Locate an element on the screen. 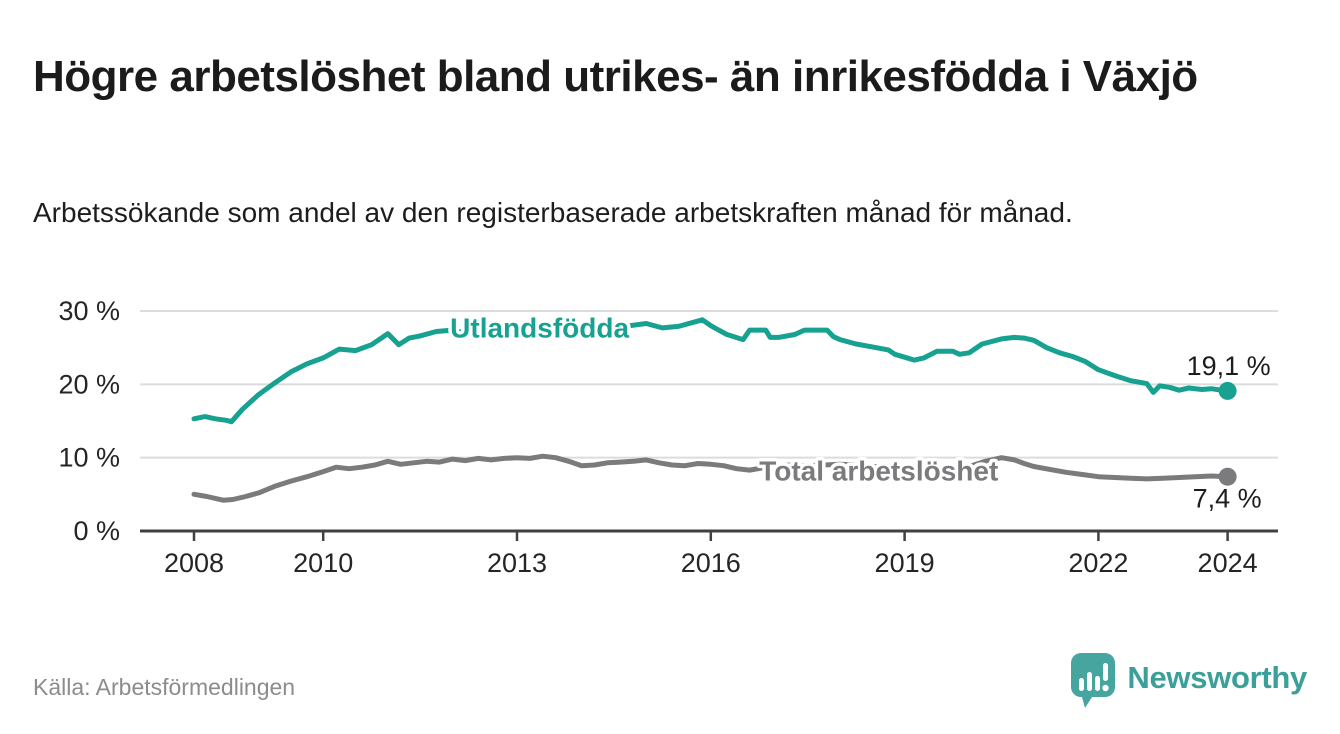 Image resolution: width=1340 pixels, height=734 pixels. end-value-label: 7,4 % is located at coordinates (1227, 499).